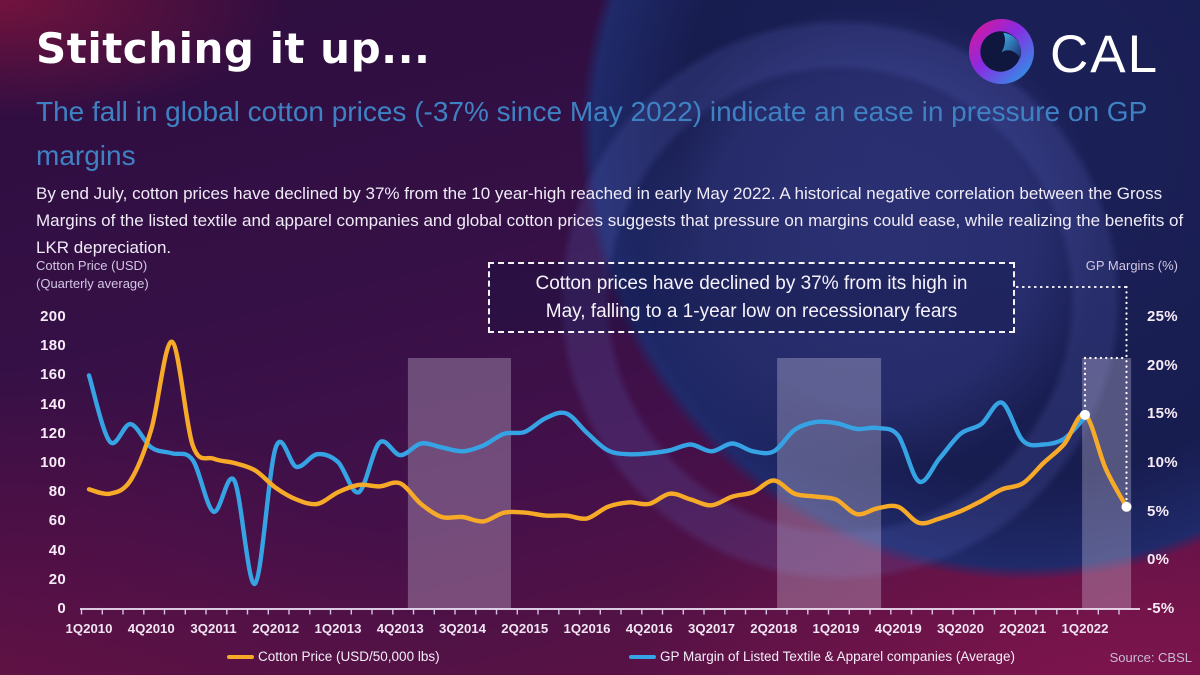  I want to click on left-axis-title-line2: (Quarterly average), so click(92, 284).